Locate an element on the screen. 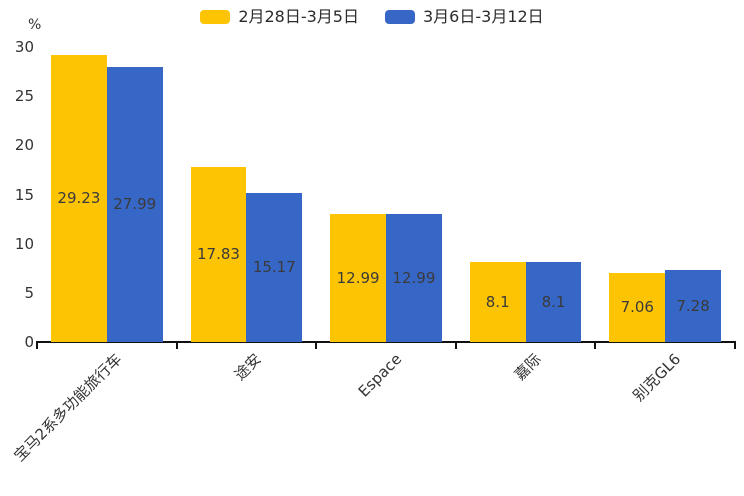 The width and height of the screenshot is (744, 496). y-tick-label: 10 is located at coordinates (24, 243).